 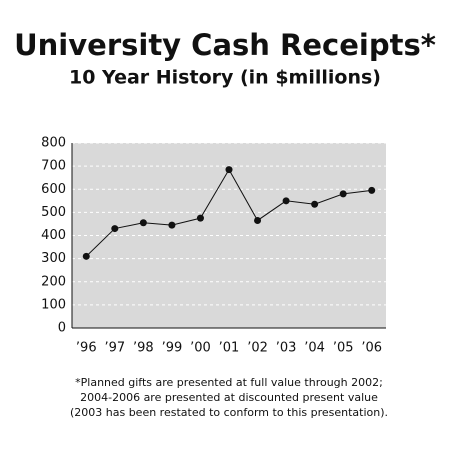 What do you see at coordinates (86, 348) in the screenshot?
I see `x-tick-label: ’96` at bounding box center [86, 348].